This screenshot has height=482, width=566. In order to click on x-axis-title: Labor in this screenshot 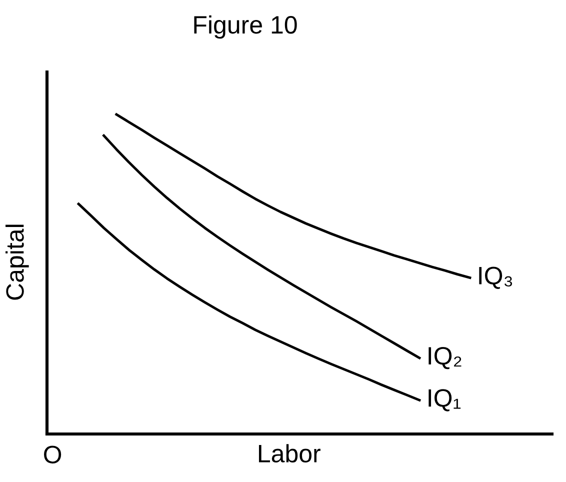, I will do `click(289, 453)`.